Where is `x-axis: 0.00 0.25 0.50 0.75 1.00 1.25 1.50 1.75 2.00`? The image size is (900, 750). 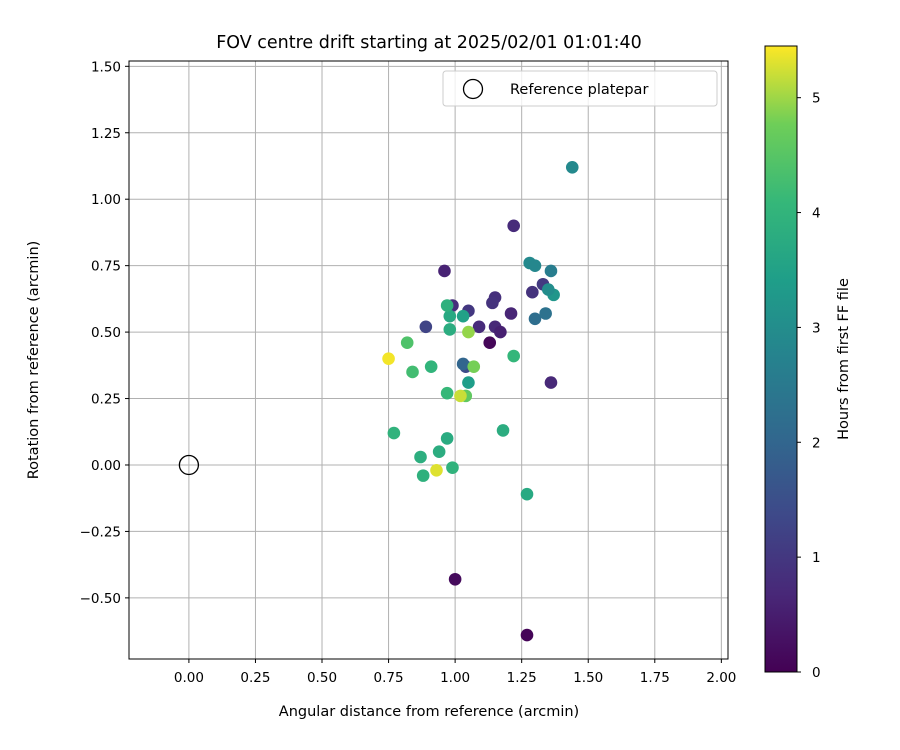 x-axis: 0.00 0.25 0.50 0.75 1.00 1.25 1.50 1.75 2.00 is located at coordinates (455, 672).